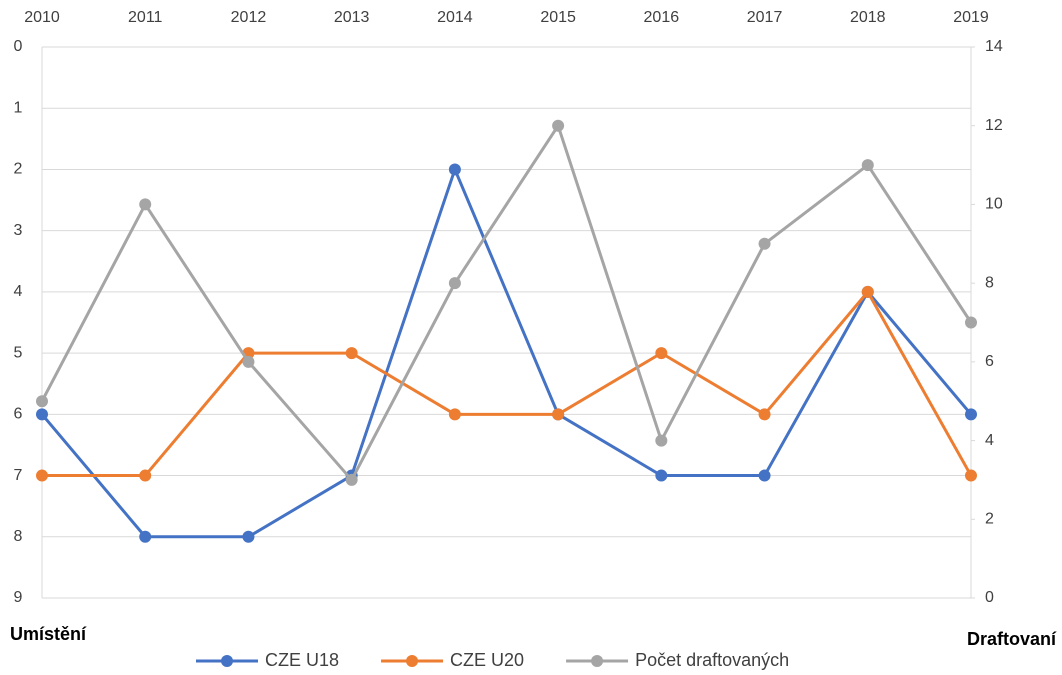  Describe the element at coordinates (1012, 639) in the screenshot. I see `y2-axis-title: Draftovaní` at that location.